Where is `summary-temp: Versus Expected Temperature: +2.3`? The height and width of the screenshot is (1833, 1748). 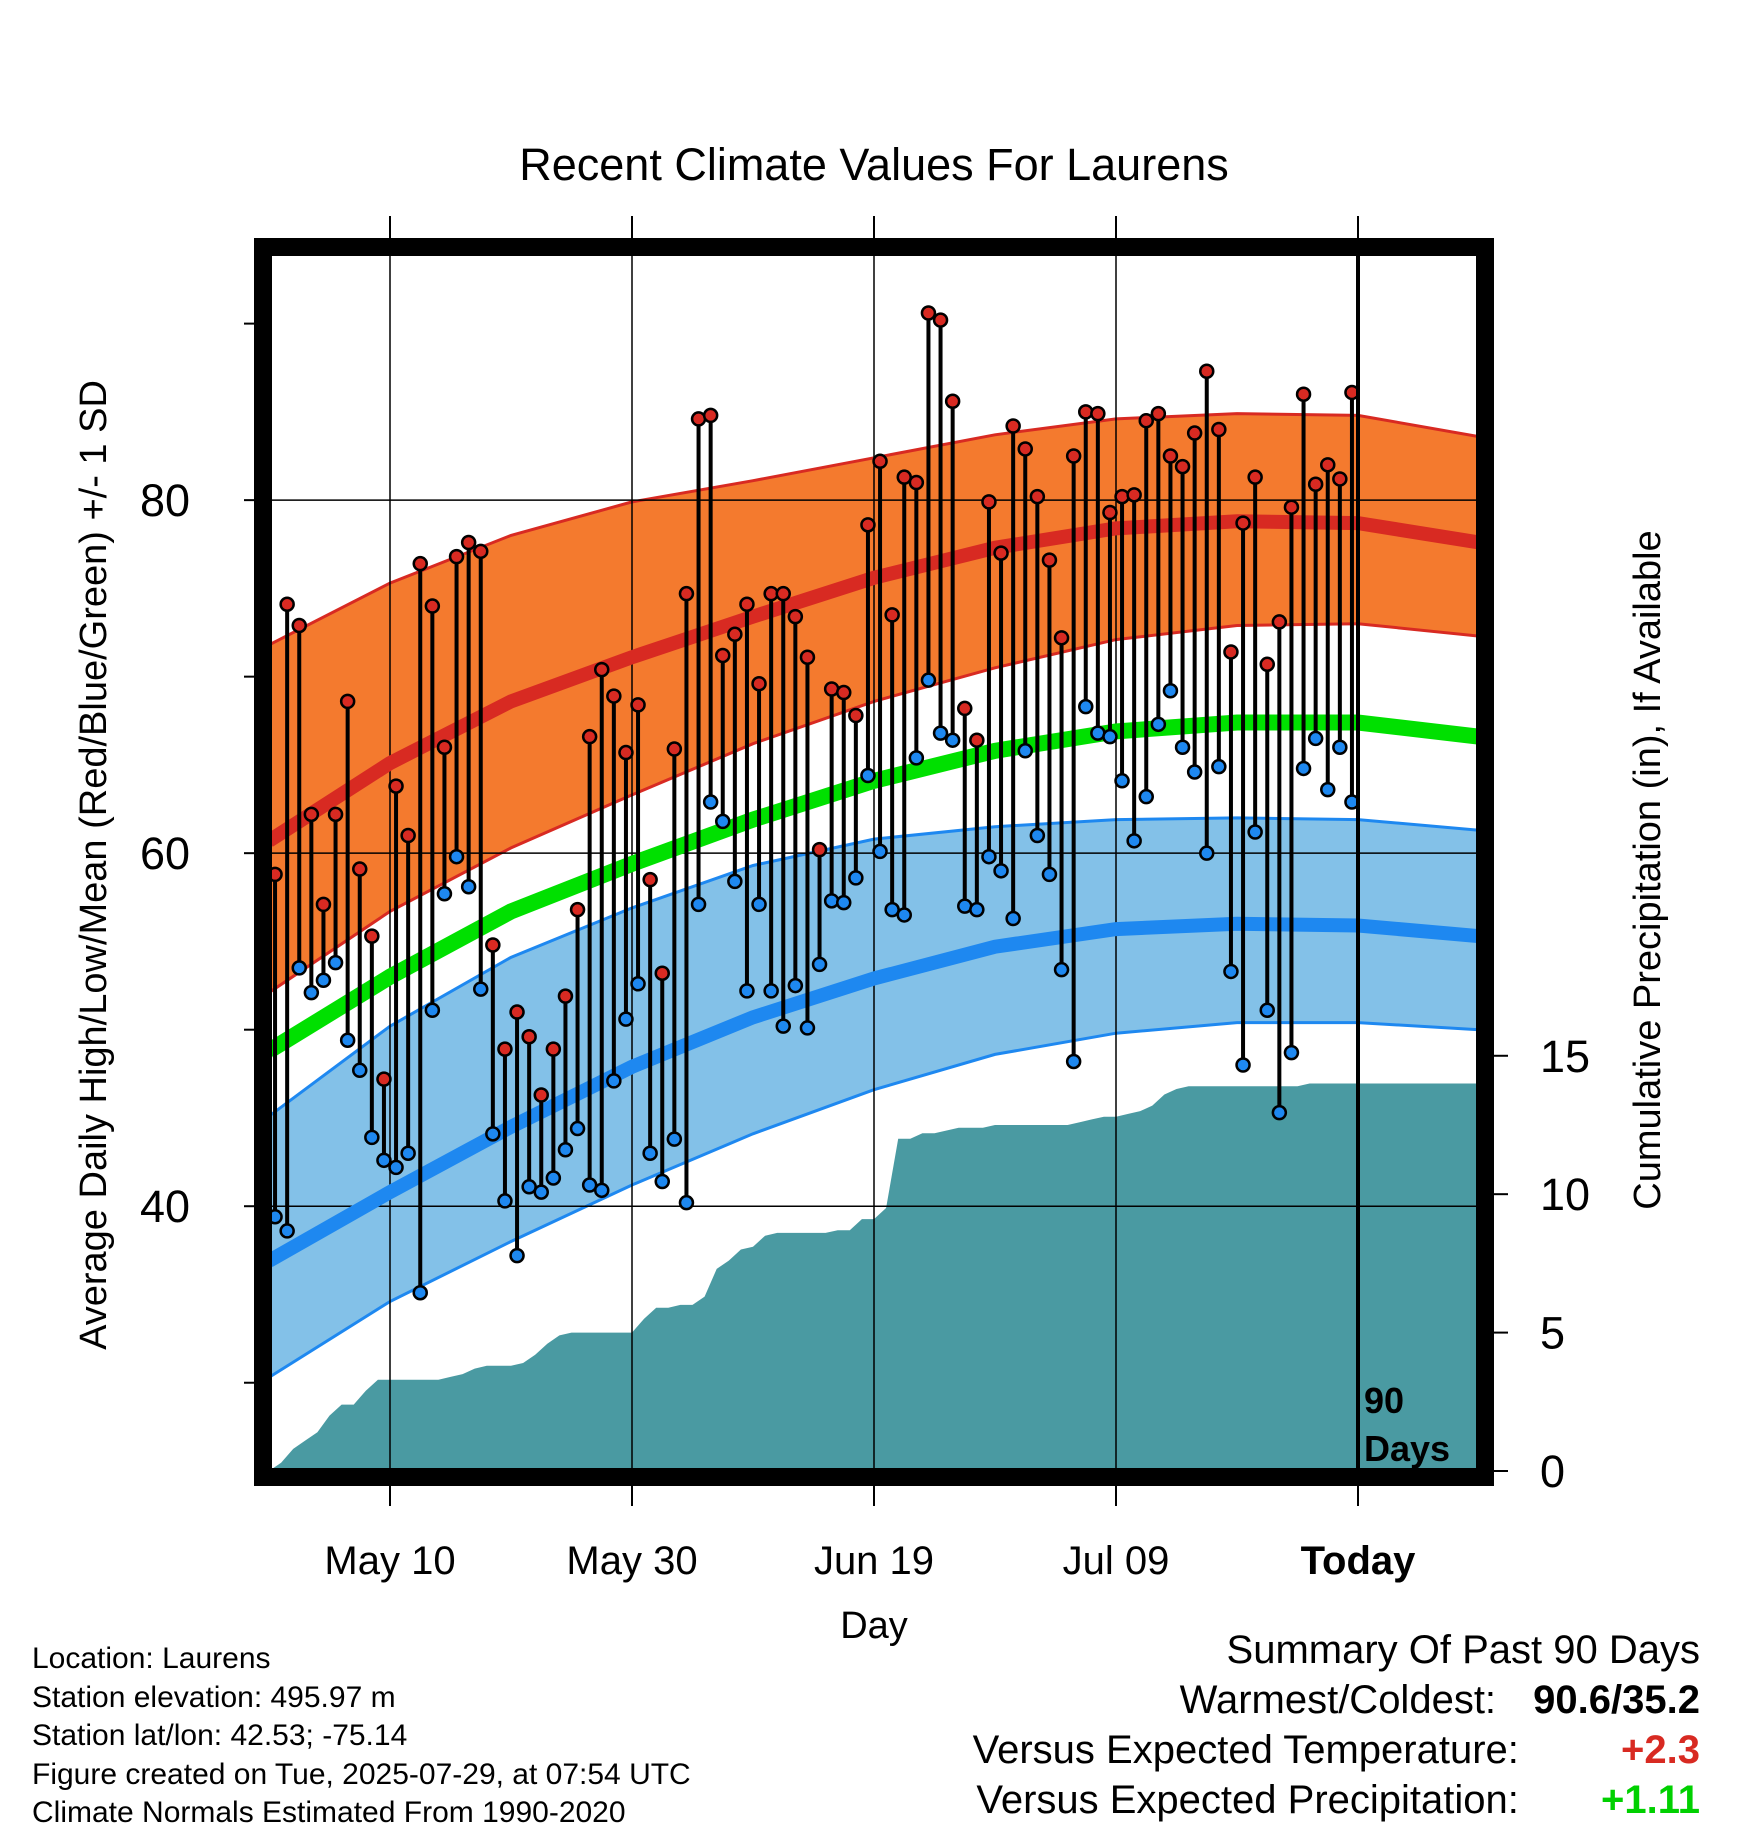
summary-temp: Versus Expected Temperature: +2.3 is located at coordinates (1336, 1750).